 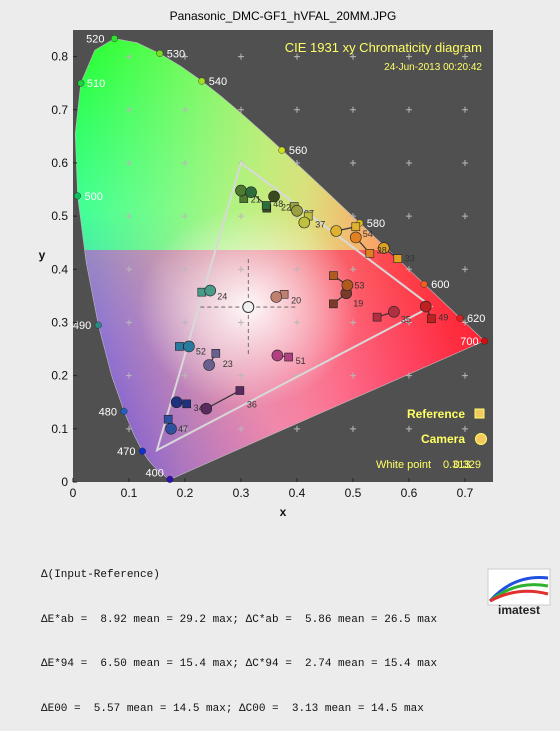 What do you see at coordinates (199, 408) in the screenshot?
I see `patch-label-34: 34` at bounding box center [199, 408].